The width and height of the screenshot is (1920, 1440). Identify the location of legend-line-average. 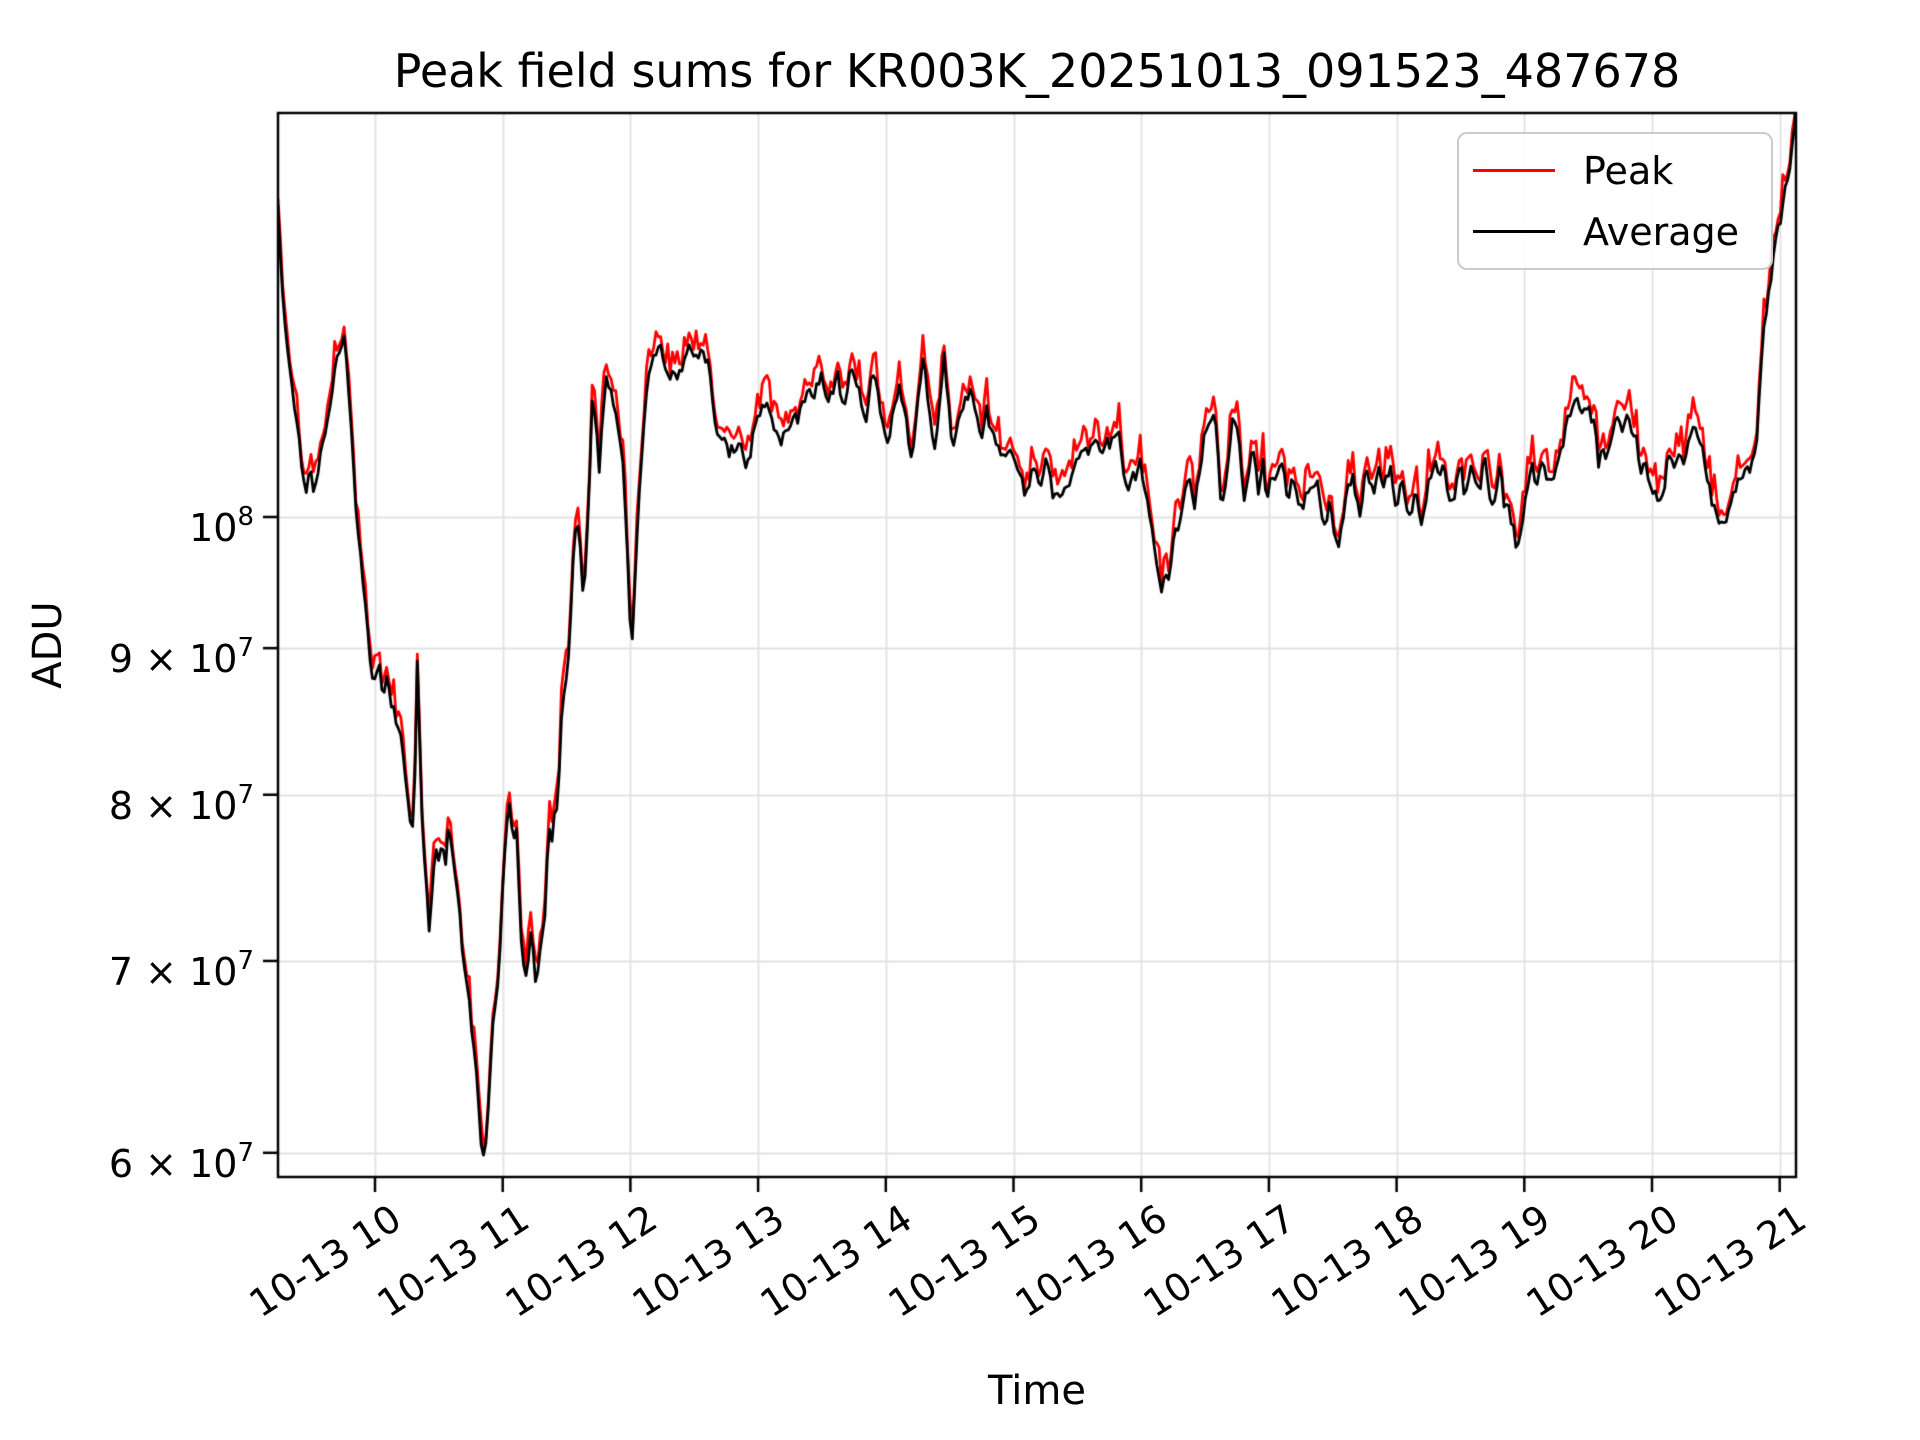
(1514, 231).